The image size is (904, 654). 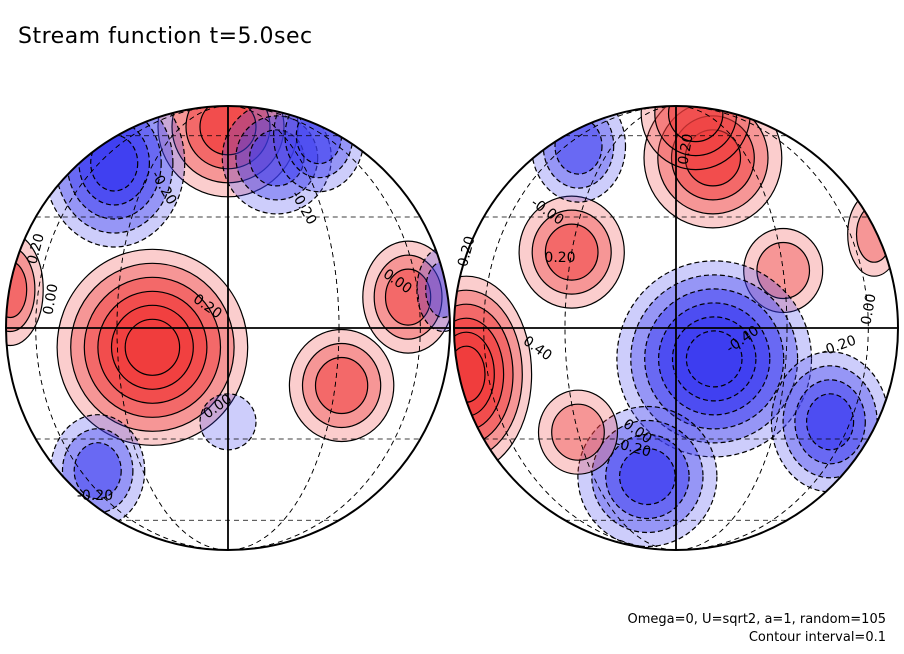 What do you see at coordinates (817, 637) in the screenshot?
I see `contour-interval-note: Contour interval=0.1` at bounding box center [817, 637].